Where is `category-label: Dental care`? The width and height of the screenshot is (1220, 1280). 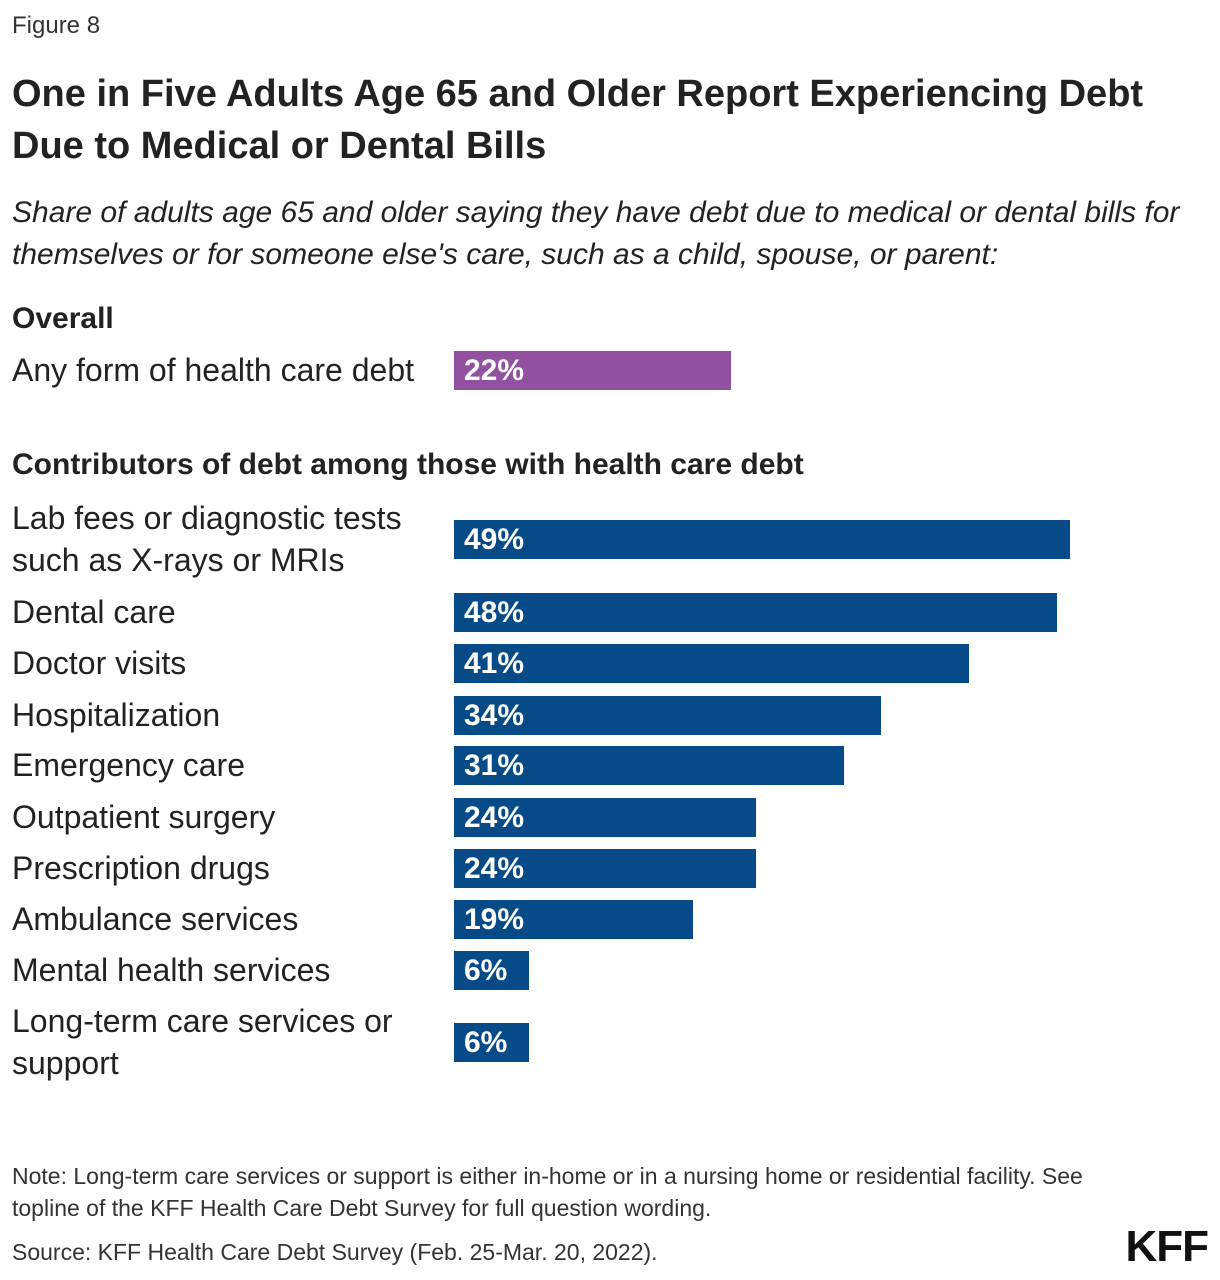 category-label: Dental care is located at coordinates (94, 612).